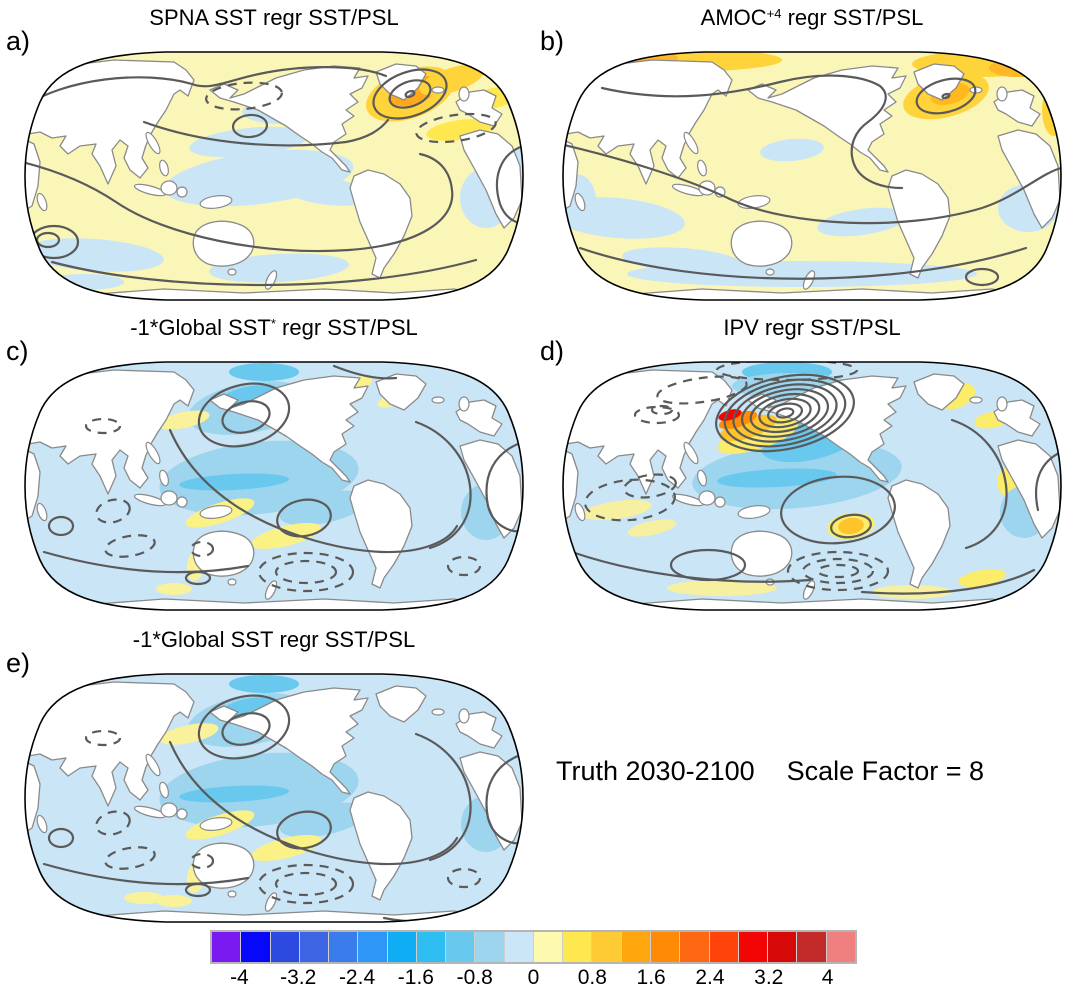  What do you see at coordinates (533, 977) in the screenshot?
I see `colorbar-tick-label: 0` at bounding box center [533, 977].